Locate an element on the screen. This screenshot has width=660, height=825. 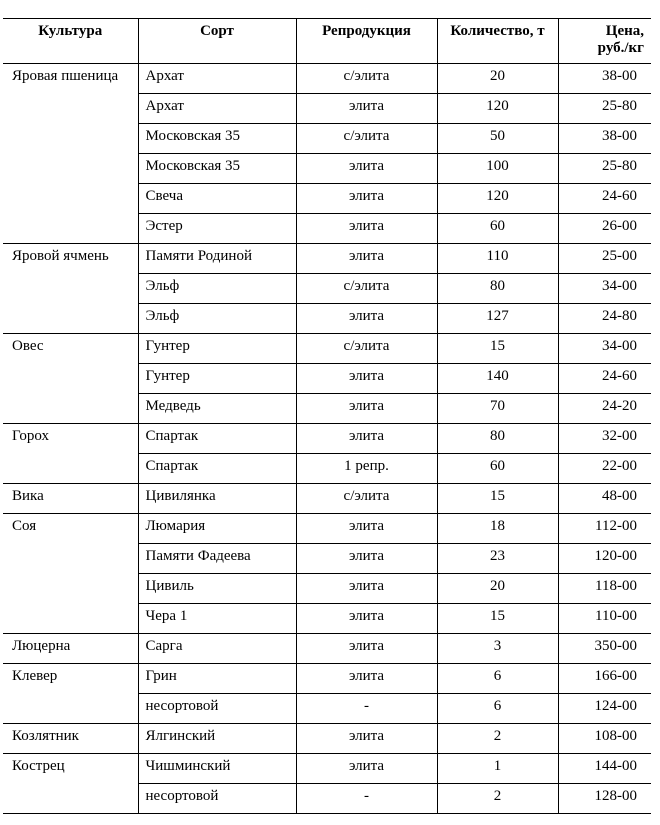
quantity: 100 is located at coordinates (497, 168).